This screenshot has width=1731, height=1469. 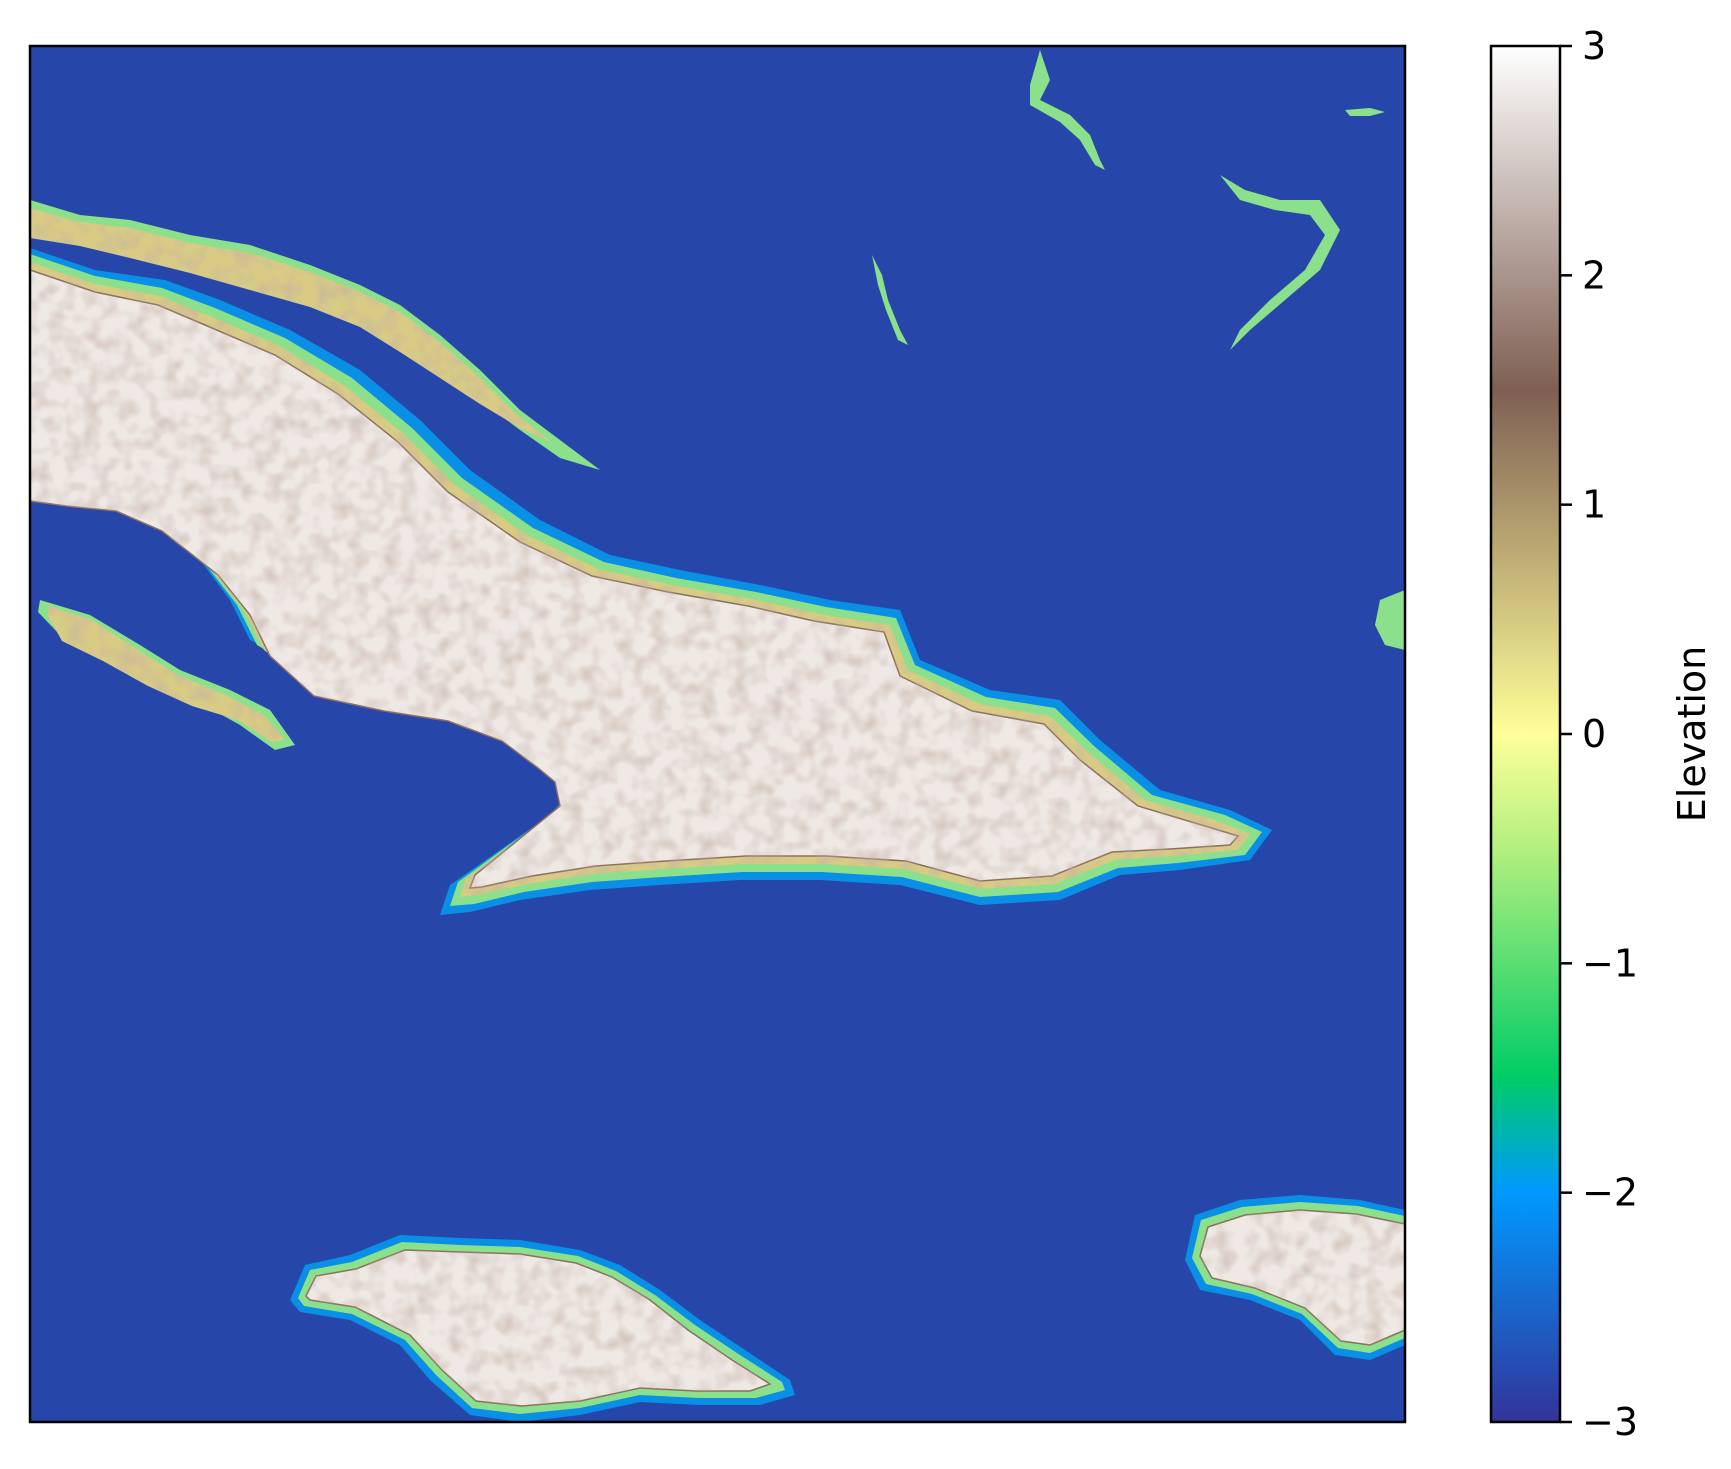 I want to click on colorbar-ticks: 3 2 1 0 −1 −2 −3, so click(x=1599, y=734).